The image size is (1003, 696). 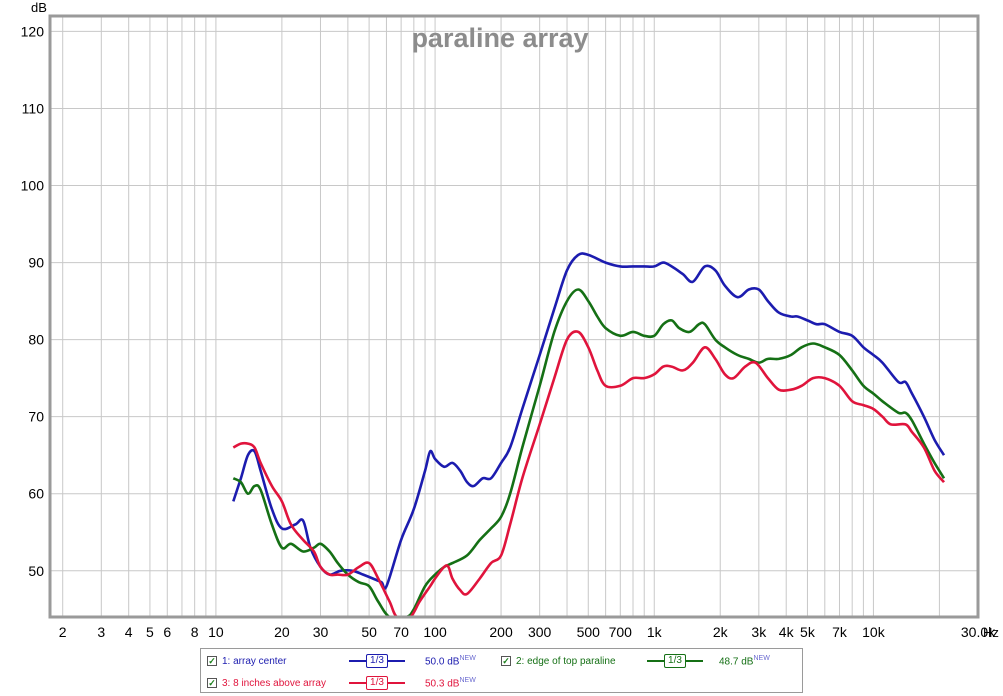 I want to click on legend-label: 3: 8 inches above array, so click(x=274, y=683).